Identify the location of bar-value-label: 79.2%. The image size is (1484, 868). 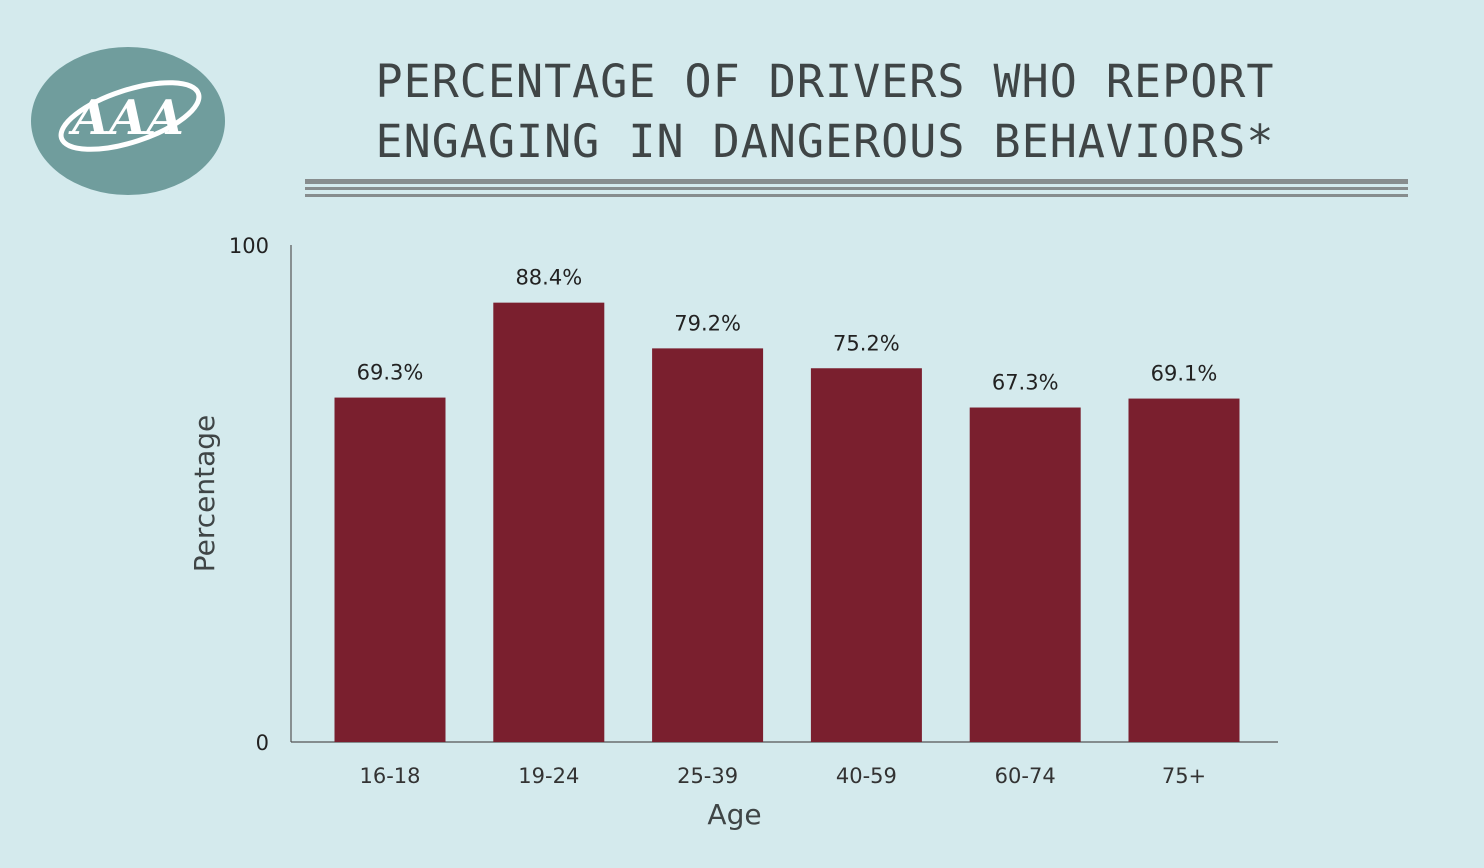
(707, 323).